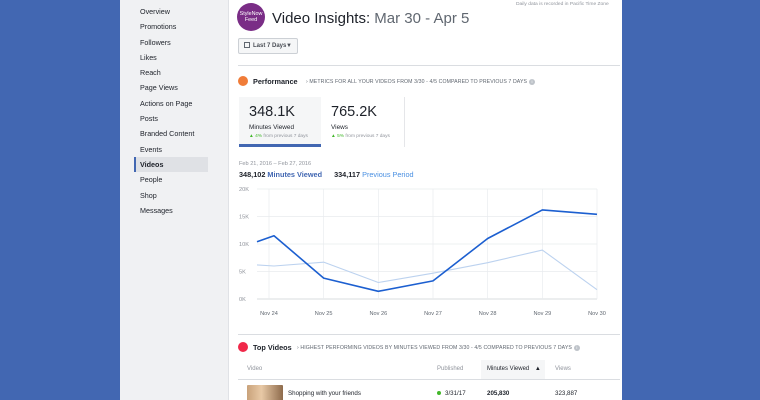 This screenshot has width=760, height=400. I want to click on x-tick-label: Nov 25, so click(324, 314).